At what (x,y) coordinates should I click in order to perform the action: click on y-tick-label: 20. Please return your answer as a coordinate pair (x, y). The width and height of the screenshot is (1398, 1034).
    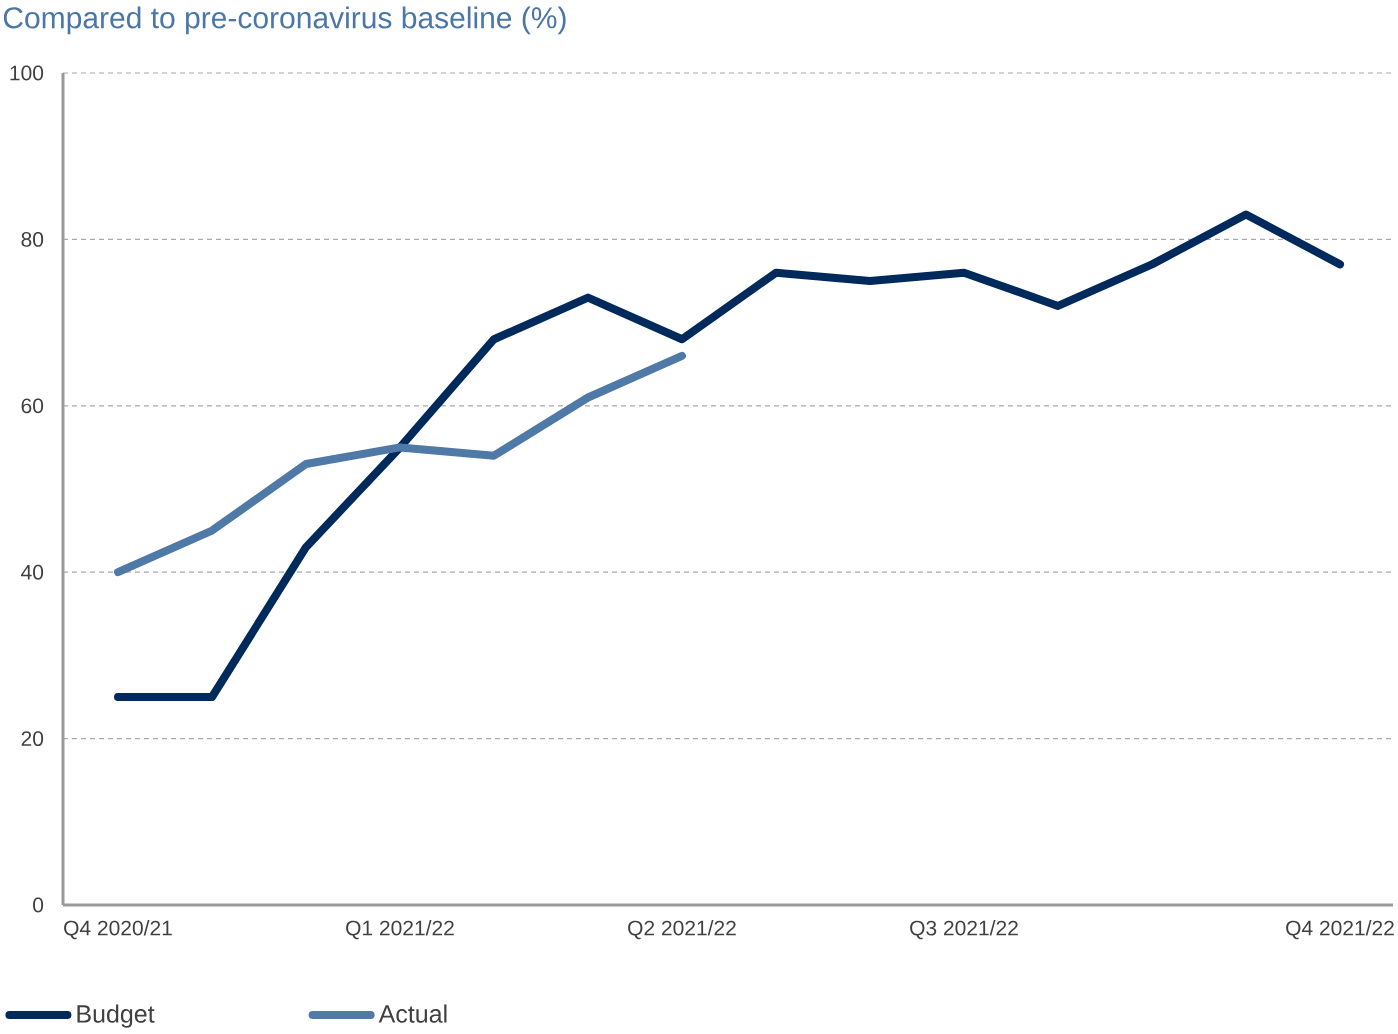
    Looking at the image, I should click on (32, 739).